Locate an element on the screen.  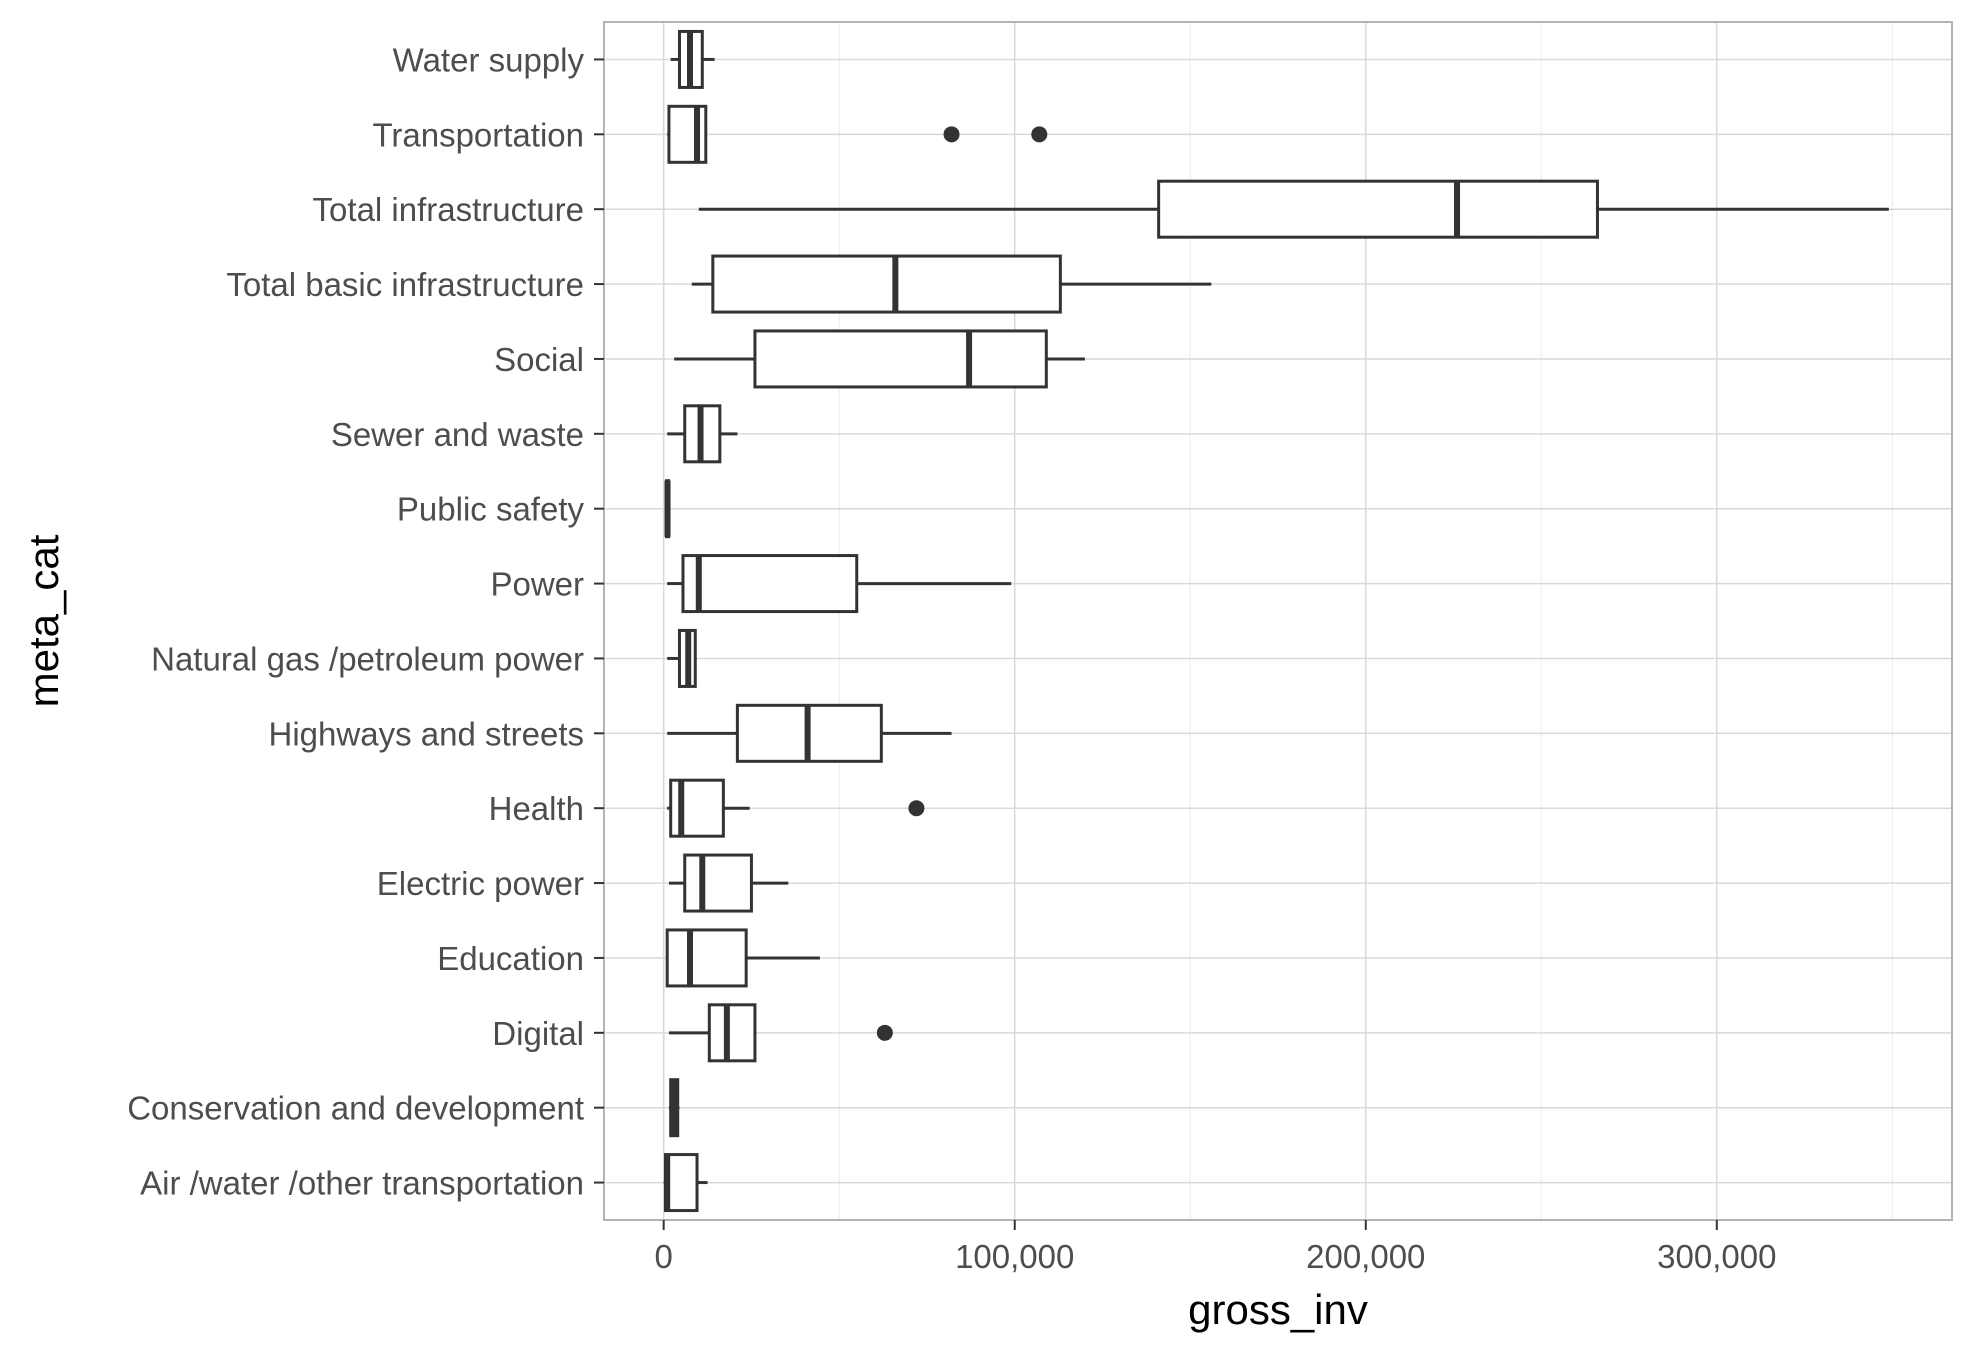
x-axis-title: gross_inv is located at coordinates (1278, 1309).